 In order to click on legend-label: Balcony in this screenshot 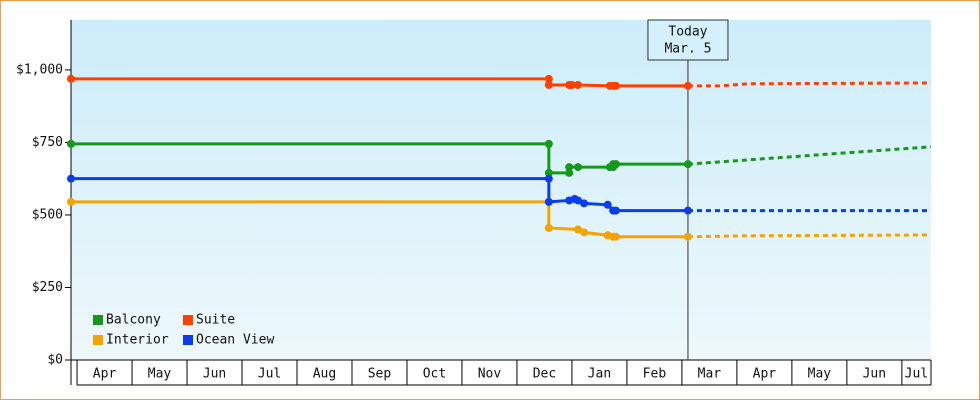, I will do `click(133, 320)`.